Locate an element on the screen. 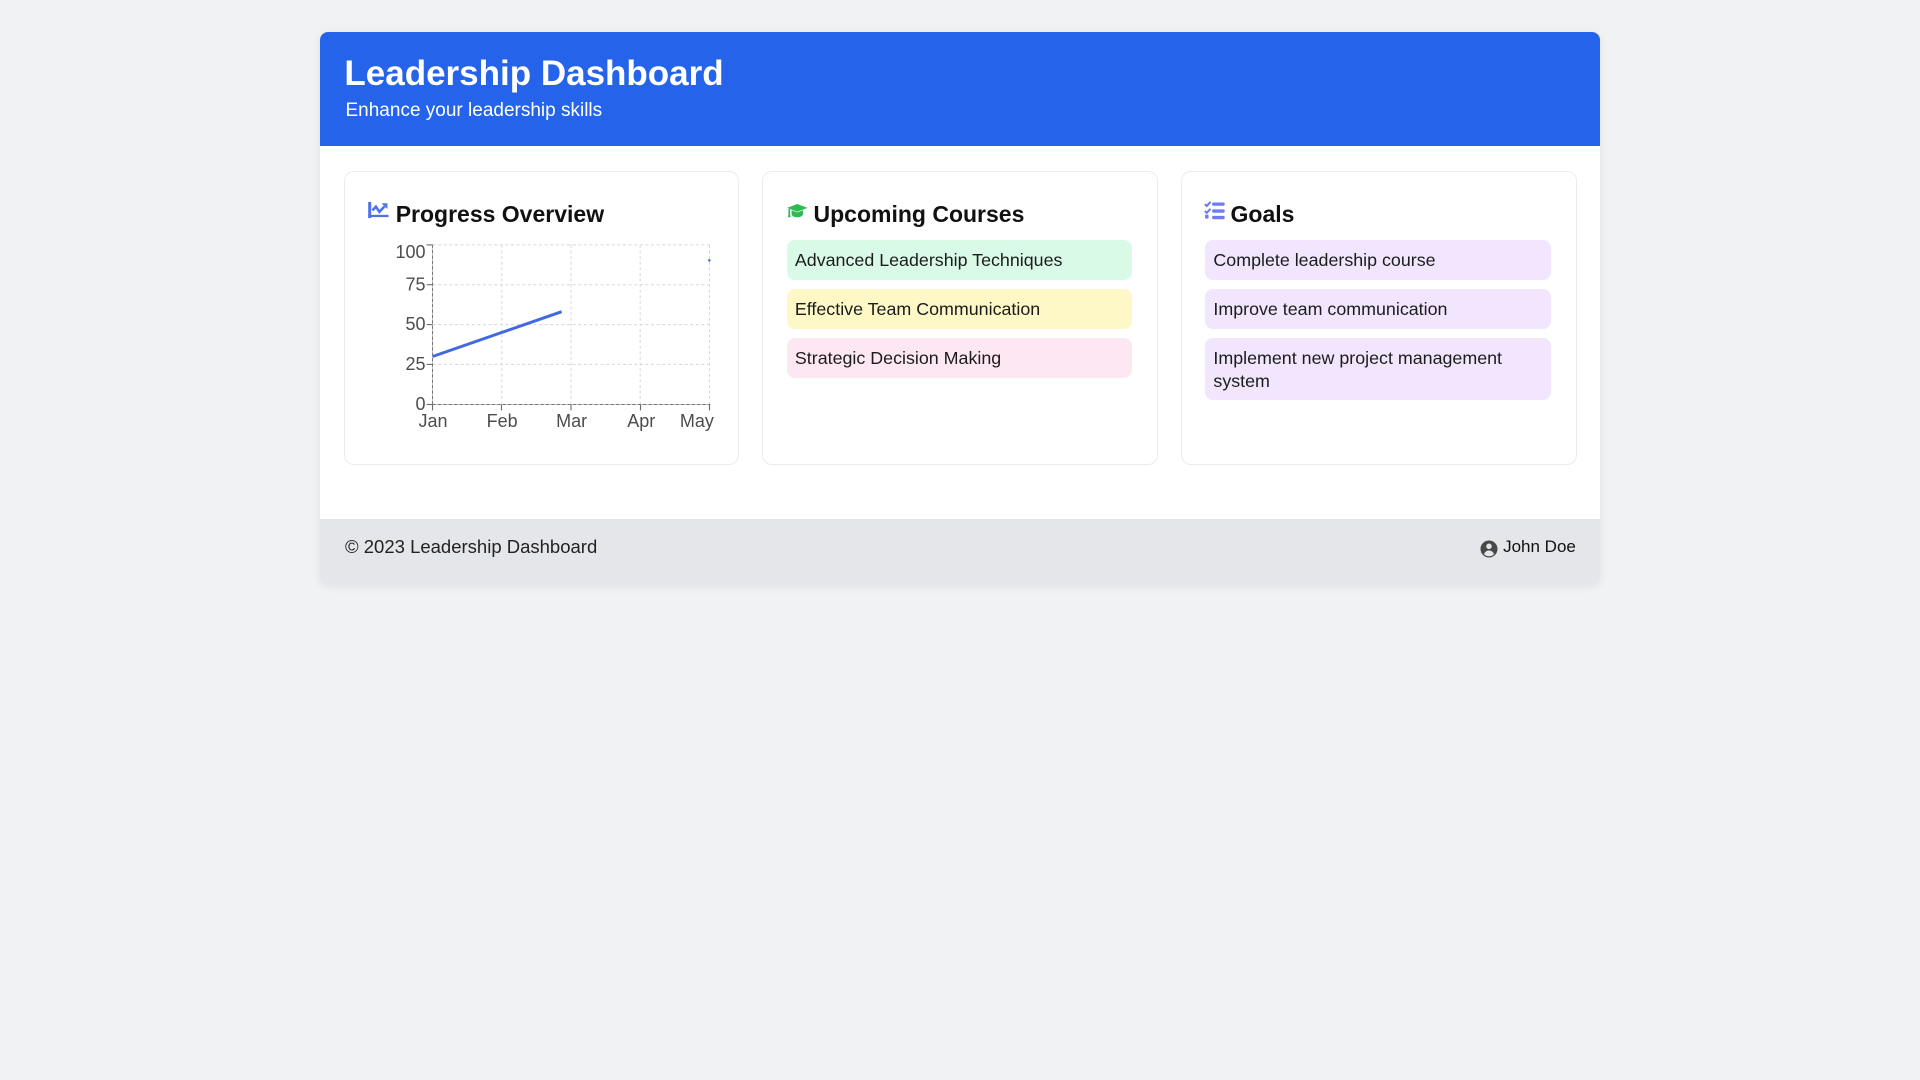 This screenshot has width=1920, height=1080. svg-text: Feb is located at coordinates (502, 421).